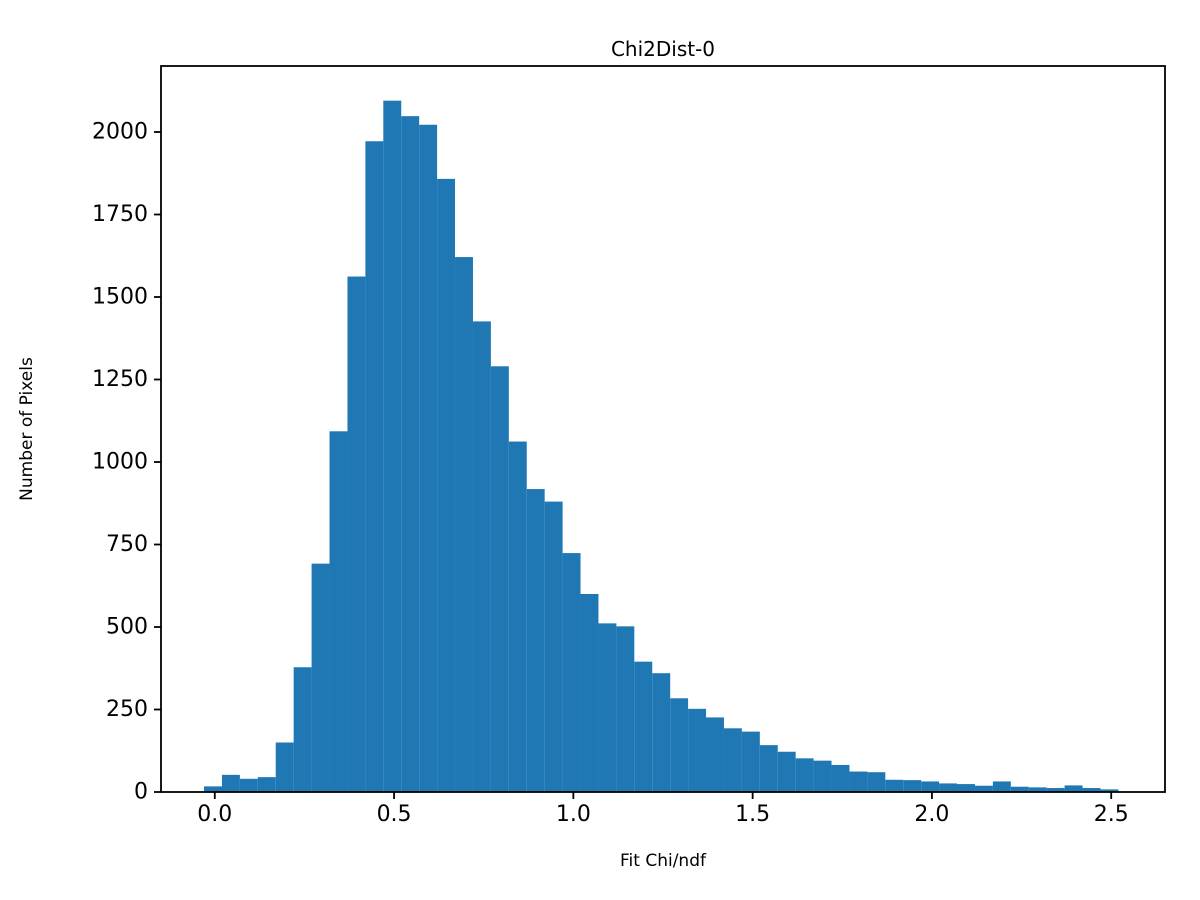  What do you see at coordinates (127, 544) in the screenshot?
I see `y-tick-label: 750` at bounding box center [127, 544].